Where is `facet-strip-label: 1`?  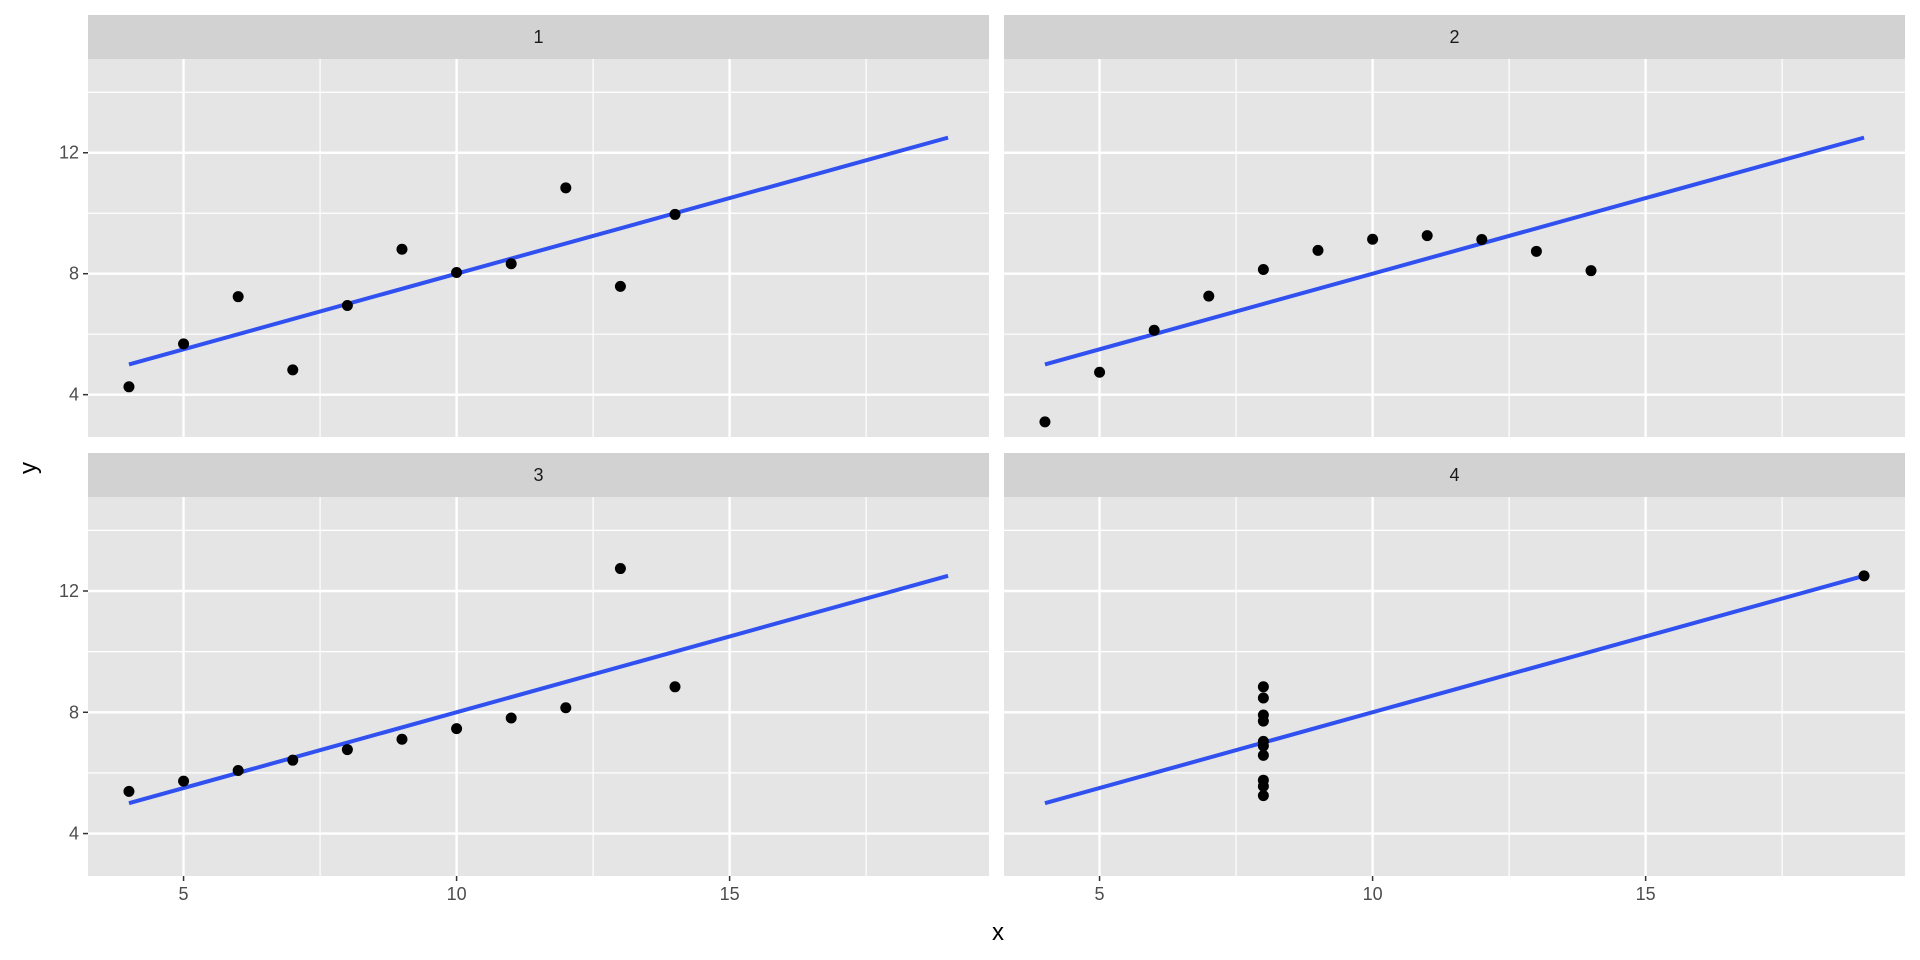
facet-strip-label: 1 is located at coordinates (538, 37).